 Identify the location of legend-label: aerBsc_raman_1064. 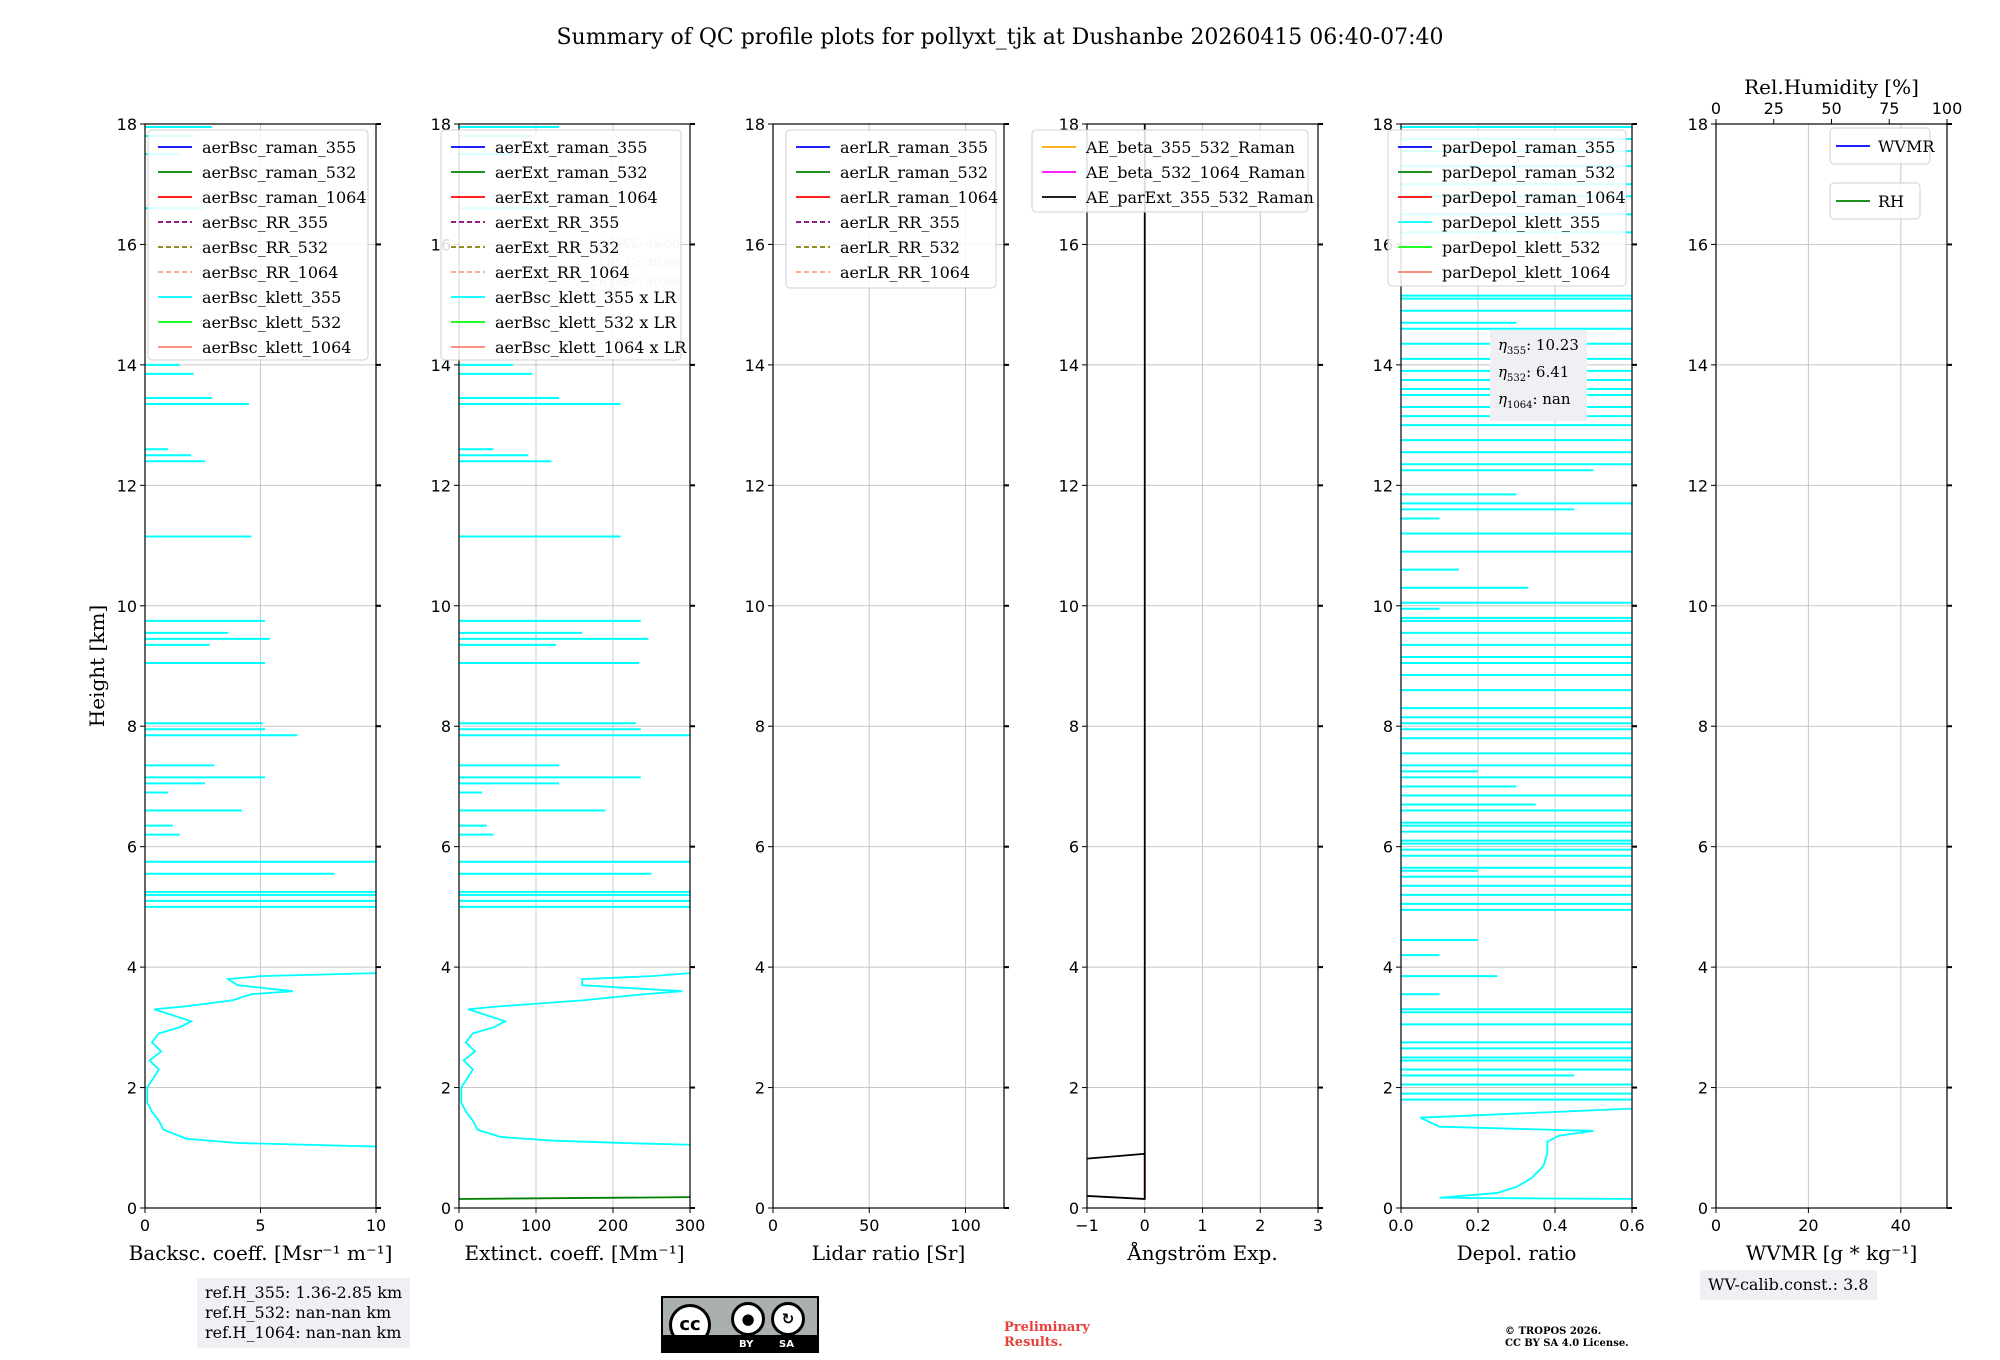
(284, 197).